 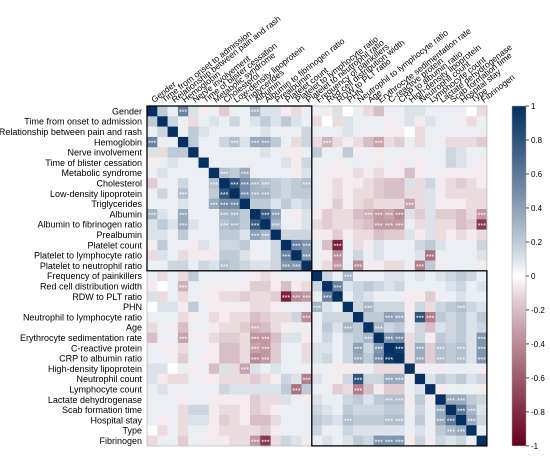 What do you see at coordinates (535, 446) in the screenshot?
I see `colorbar-tick-label: -1` at bounding box center [535, 446].